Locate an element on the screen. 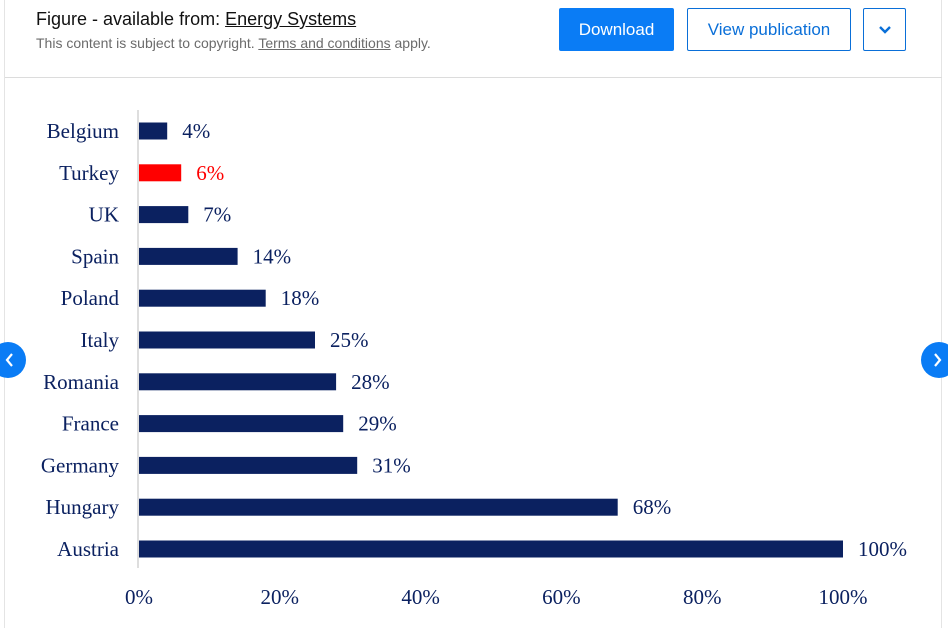 The image size is (948, 628). bar-turkey is located at coordinates (160, 173).